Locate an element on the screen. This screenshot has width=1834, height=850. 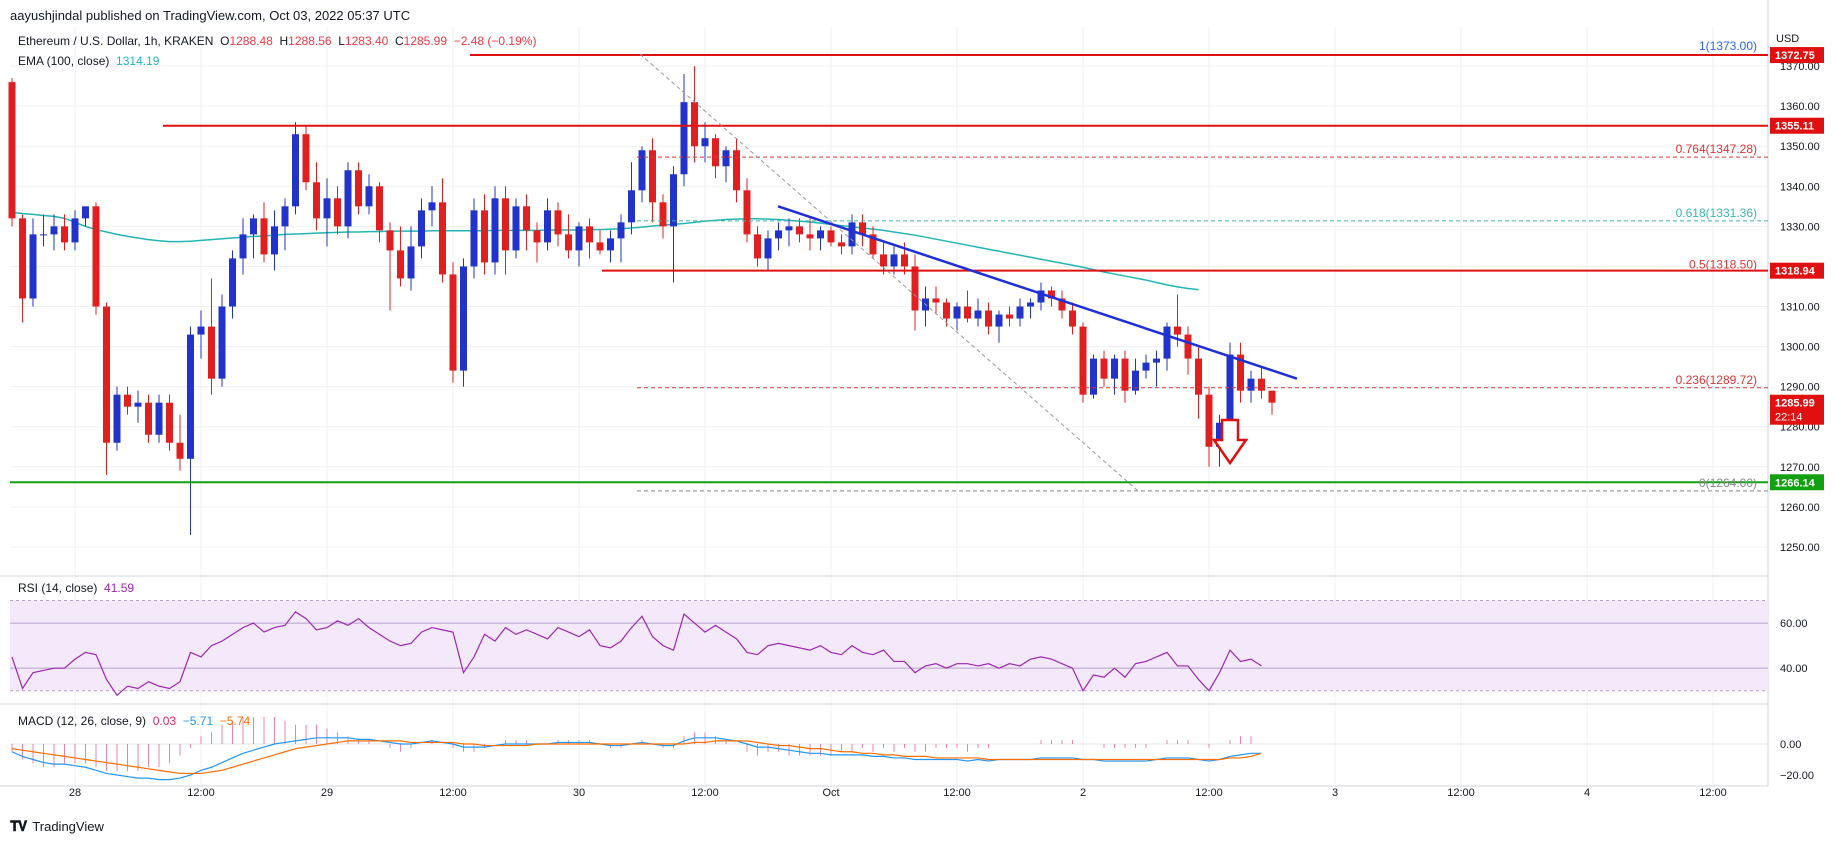
y-tick-label: 1270.00 is located at coordinates (1800, 468).